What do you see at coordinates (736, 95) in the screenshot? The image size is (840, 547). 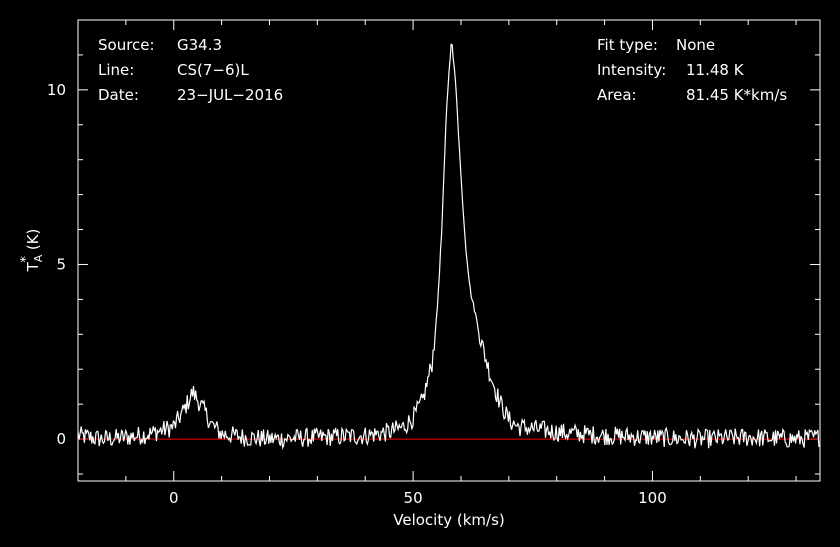 I see `area-value: 81.45 K*km/s` at bounding box center [736, 95].